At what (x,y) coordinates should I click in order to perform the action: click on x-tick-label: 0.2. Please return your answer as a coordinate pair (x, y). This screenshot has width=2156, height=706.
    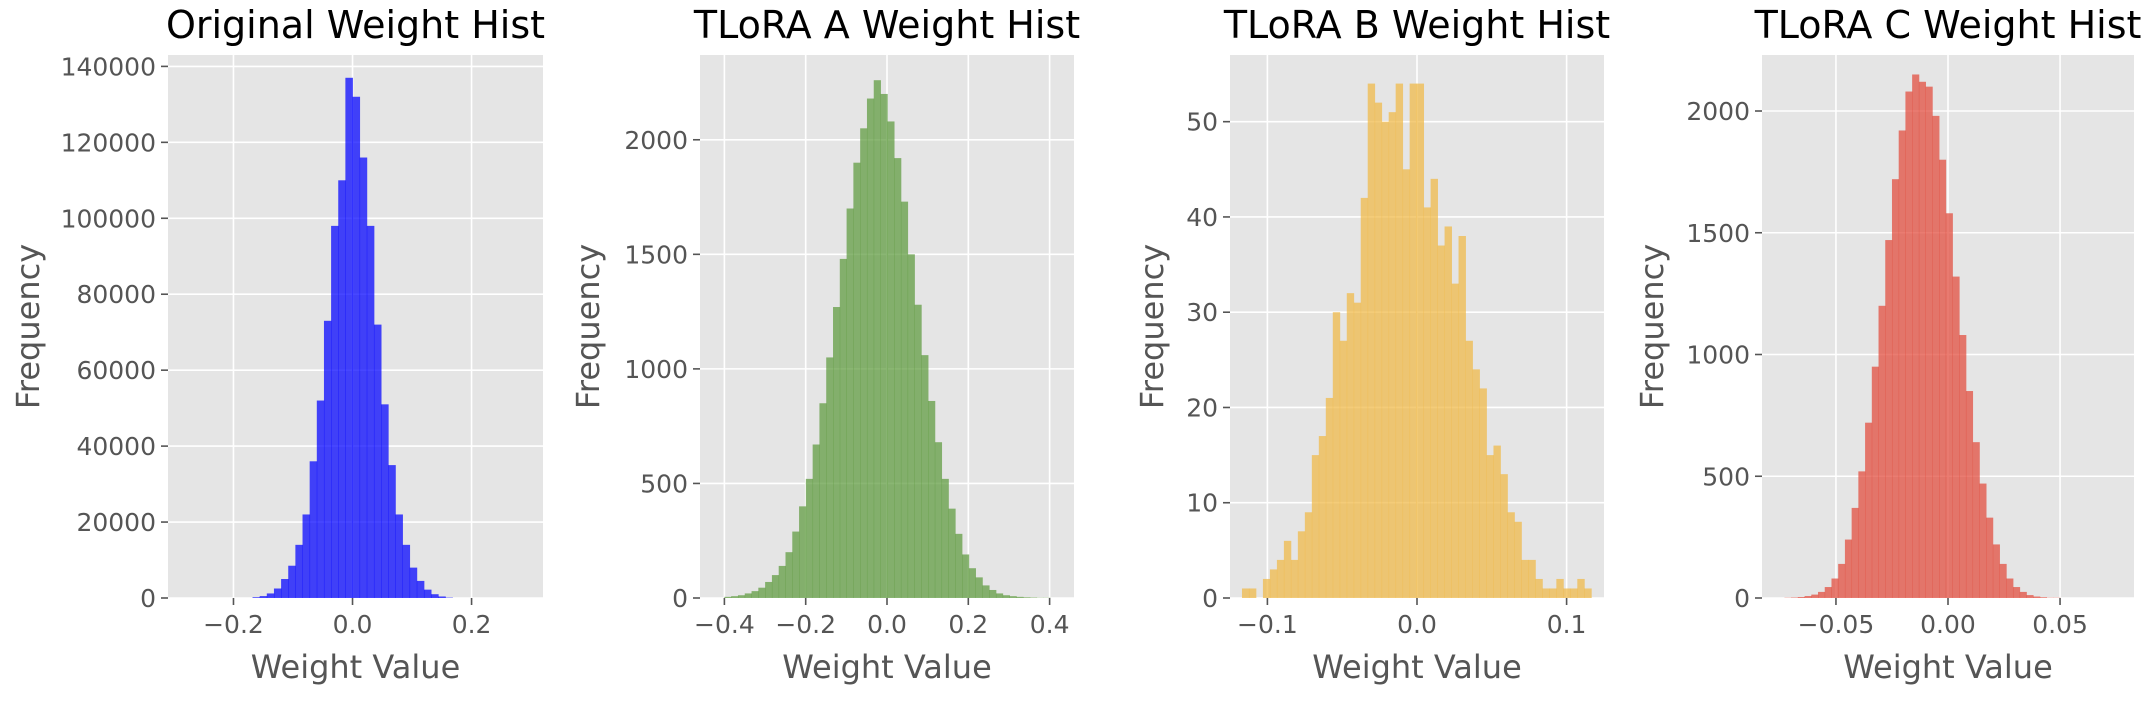
    Looking at the image, I should click on (968, 624).